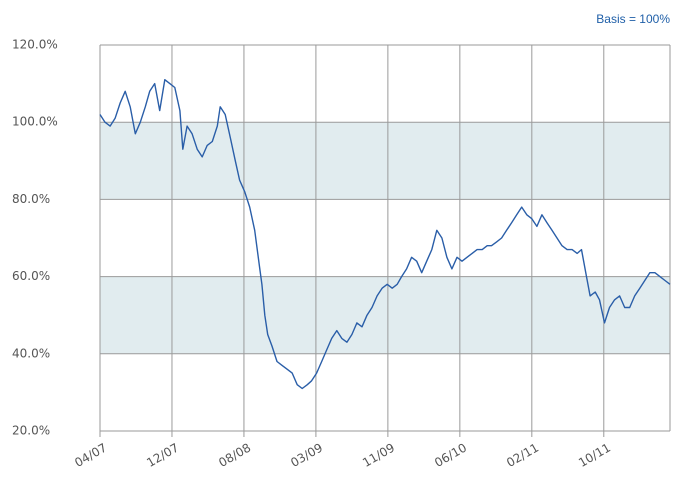 This screenshot has height=495, width=683. I want to click on y-tick-label: 20.0%, so click(31, 431).